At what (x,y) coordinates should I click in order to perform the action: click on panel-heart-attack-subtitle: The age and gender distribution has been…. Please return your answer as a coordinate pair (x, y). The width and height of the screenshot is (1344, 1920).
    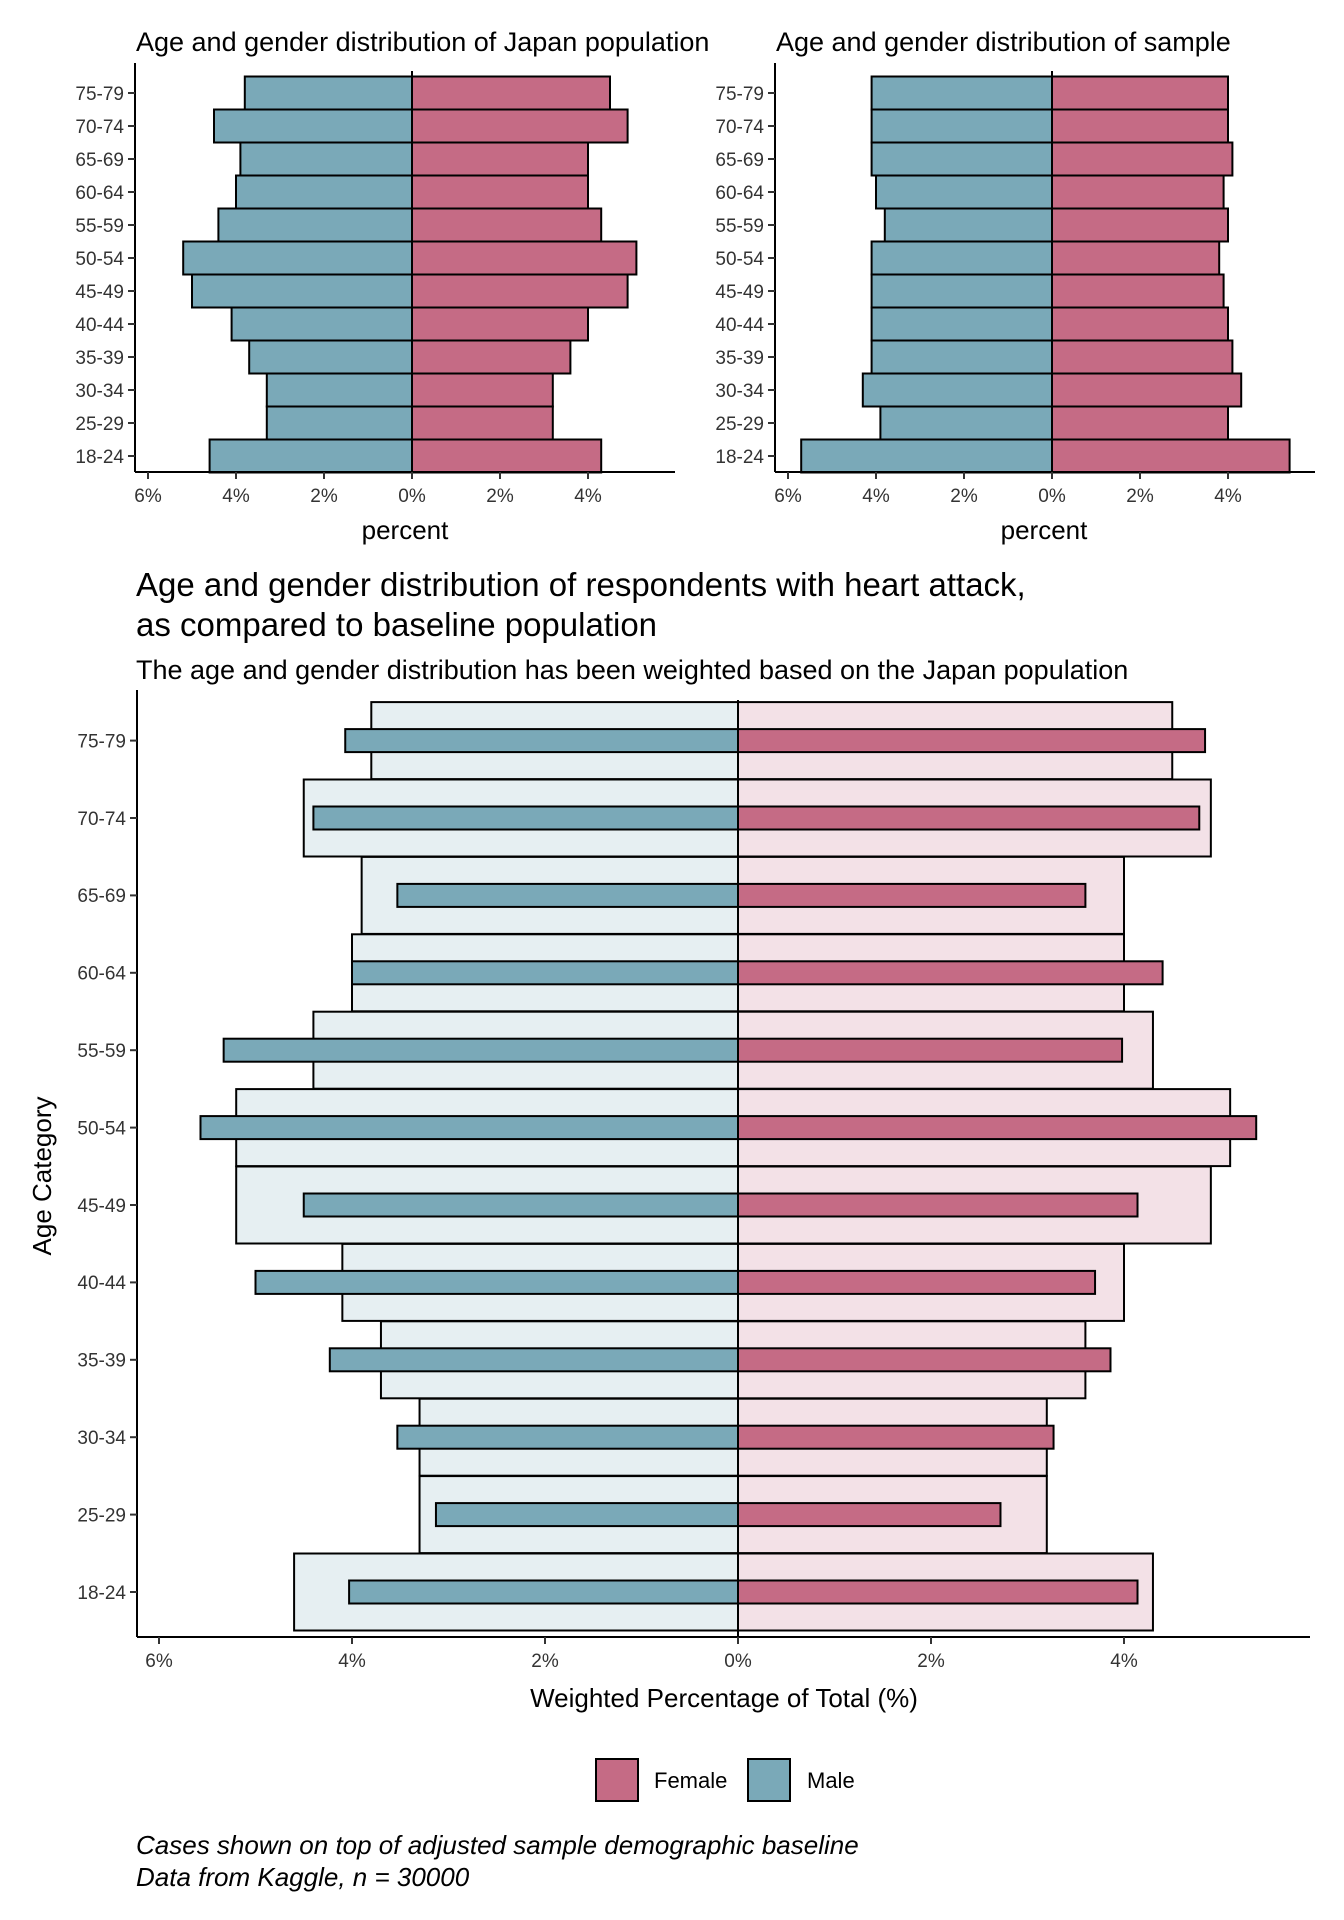
    Looking at the image, I should click on (632, 670).